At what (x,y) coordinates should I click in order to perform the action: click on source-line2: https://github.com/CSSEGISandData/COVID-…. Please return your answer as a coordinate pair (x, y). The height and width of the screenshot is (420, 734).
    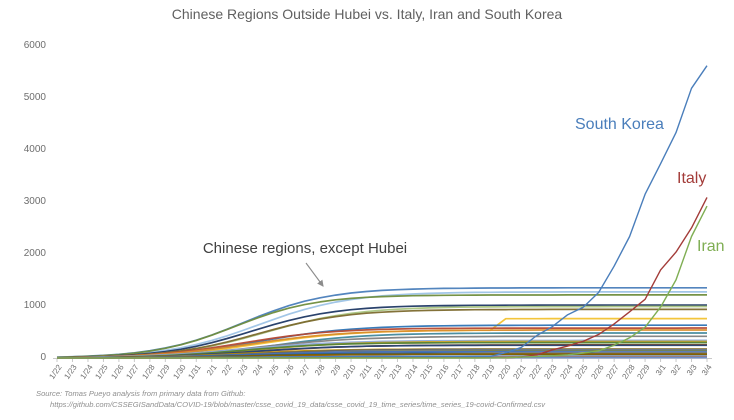
    Looking at the image, I should click on (298, 404).